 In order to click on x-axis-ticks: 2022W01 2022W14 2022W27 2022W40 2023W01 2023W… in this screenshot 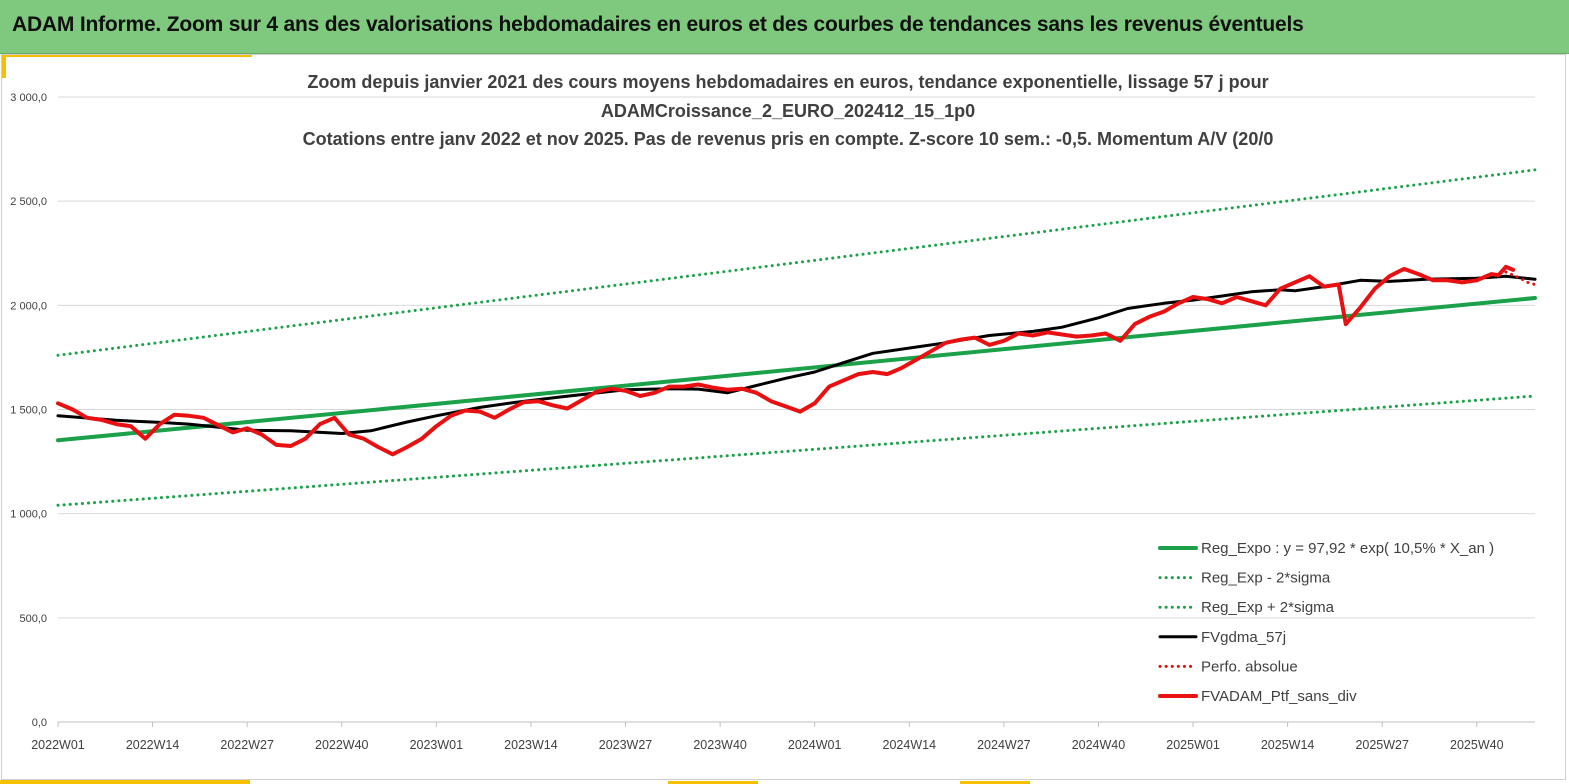, I will do `click(783, 736)`.